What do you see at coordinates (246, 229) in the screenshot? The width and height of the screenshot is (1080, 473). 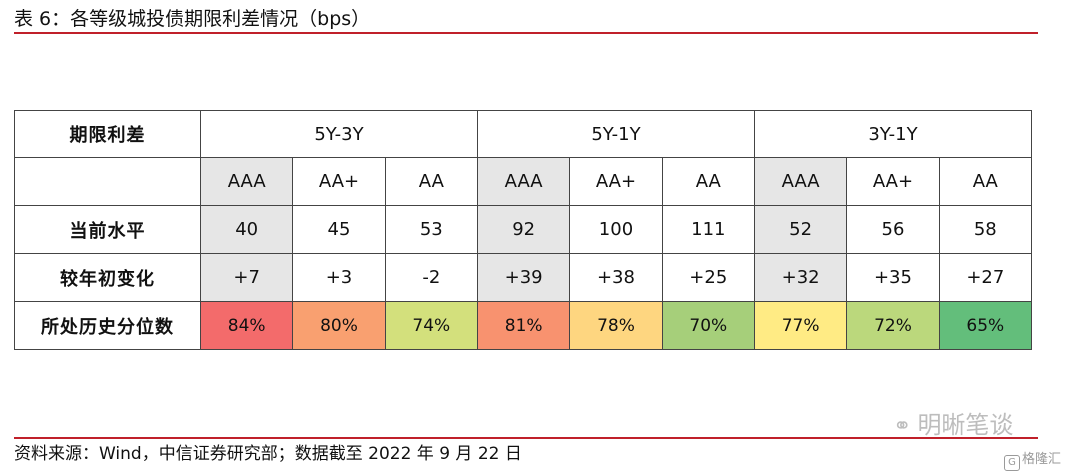 I see `table-cell: 40` at bounding box center [246, 229].